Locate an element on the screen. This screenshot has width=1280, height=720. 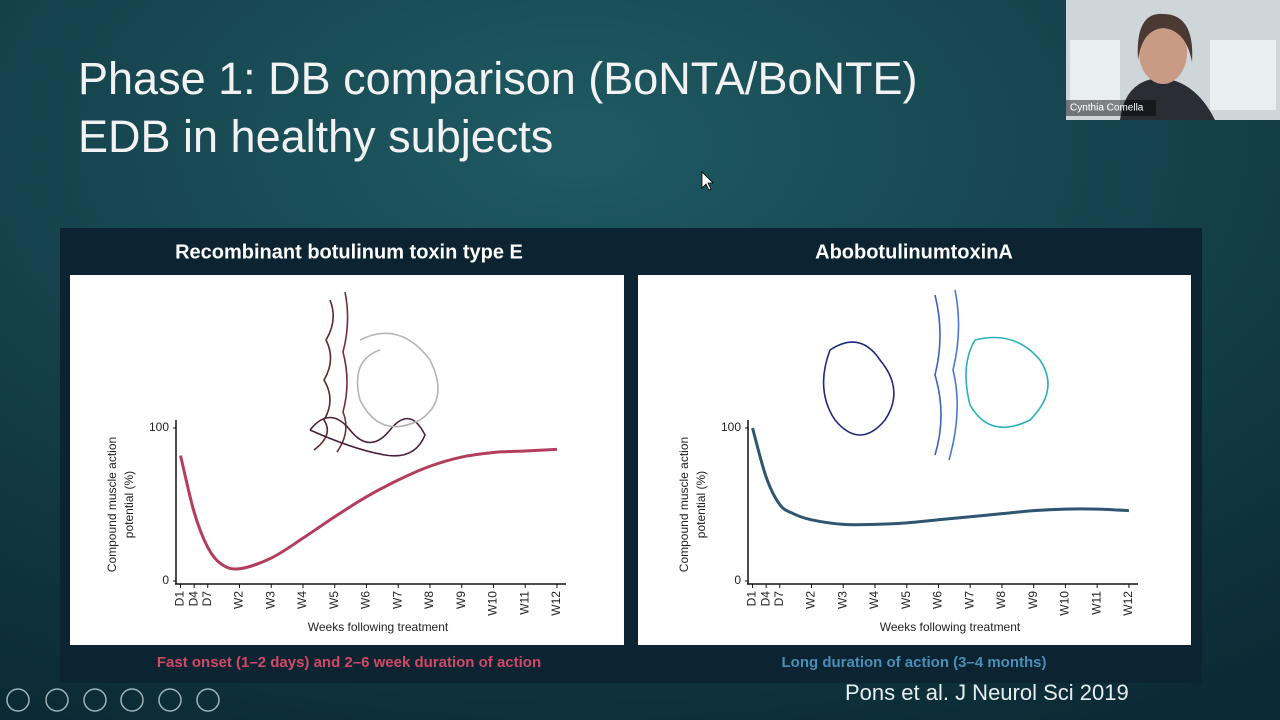
chart-title: AbobotulinumtoxinA is located at coordinates (914, 252).